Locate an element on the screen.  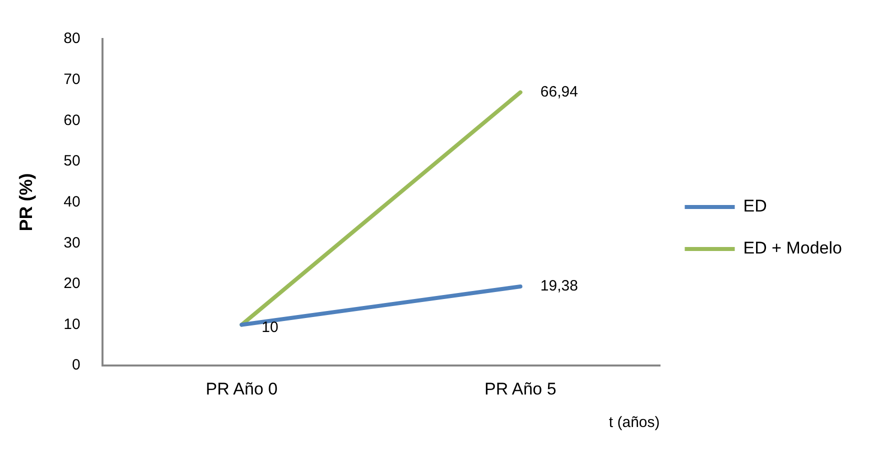
x-axis-title: t (años) is located at coordinates (634, 423).